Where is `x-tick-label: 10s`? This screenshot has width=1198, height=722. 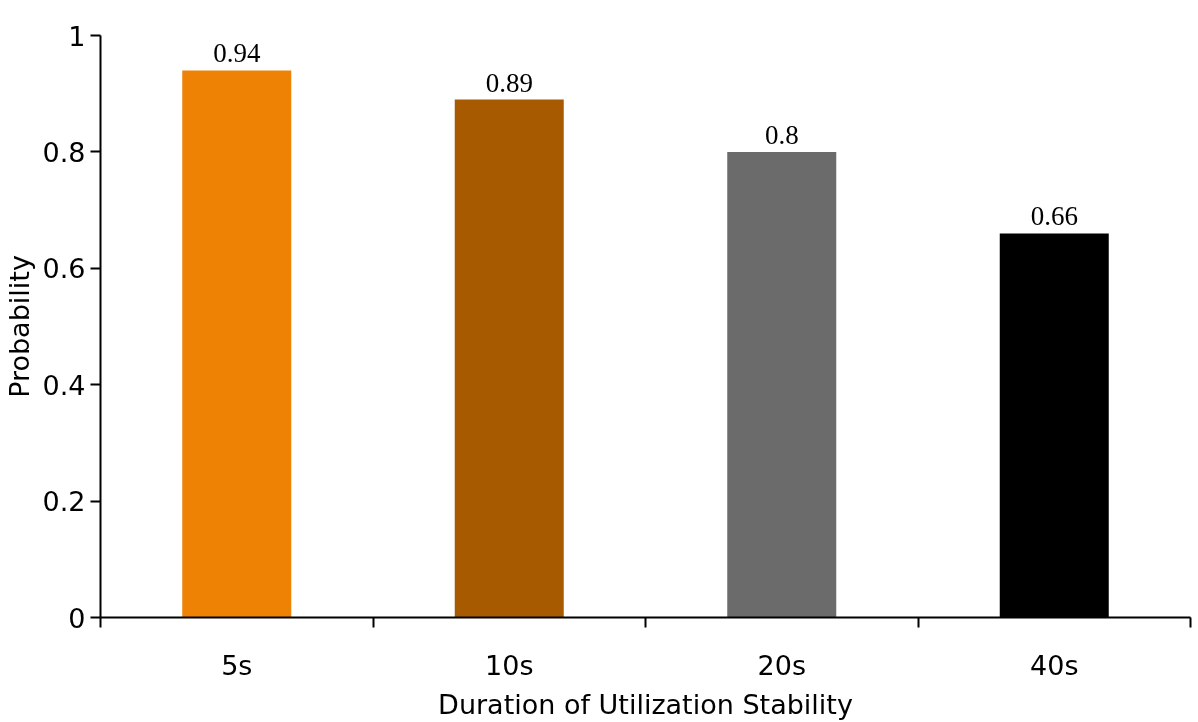
x-tick-label: 10s is located at coordinates (509, 665).